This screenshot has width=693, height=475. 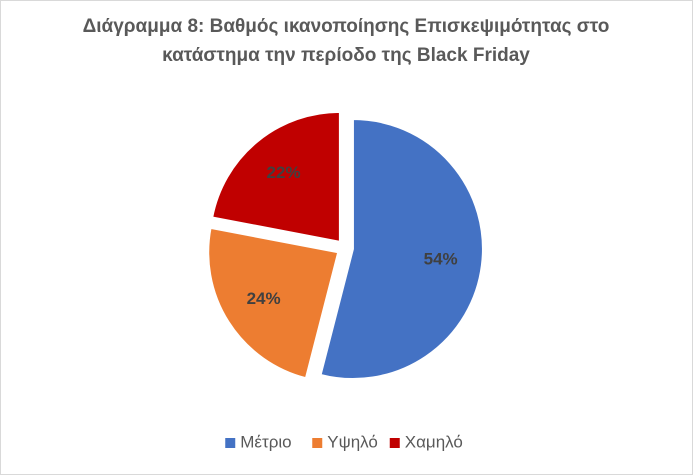 What do you see at coordinates (441, 259) in the screenshot?
I see `data-label: 54%` at bounding box center [441, 259].